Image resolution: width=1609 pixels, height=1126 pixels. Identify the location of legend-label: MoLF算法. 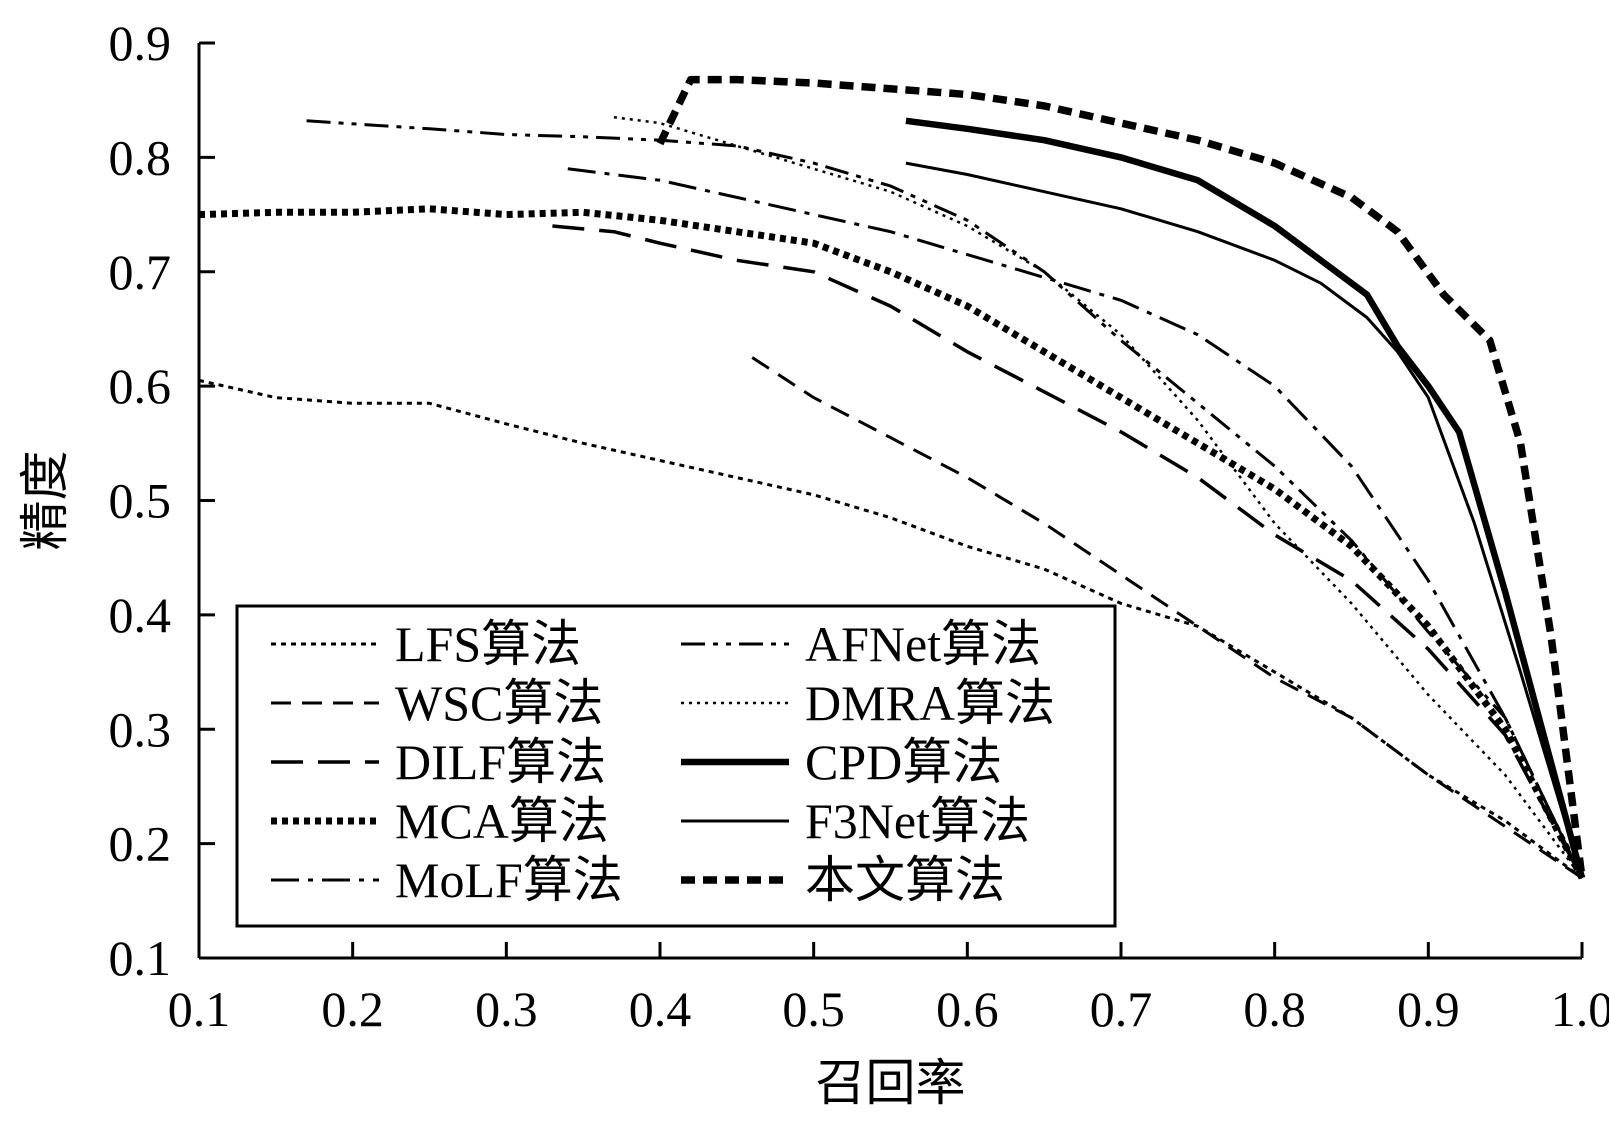
(509, 880).